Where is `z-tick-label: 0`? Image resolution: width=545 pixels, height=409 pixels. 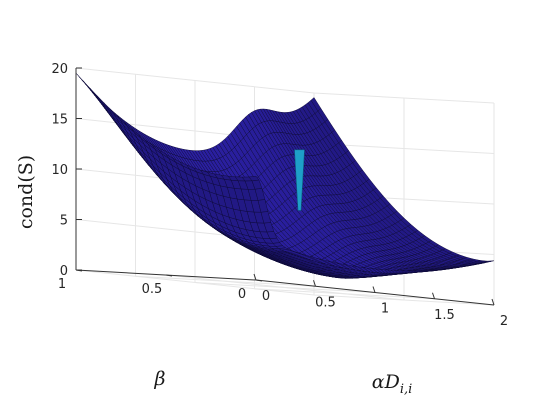
z-tick-label: 0 is located at coordinates (64, 271).